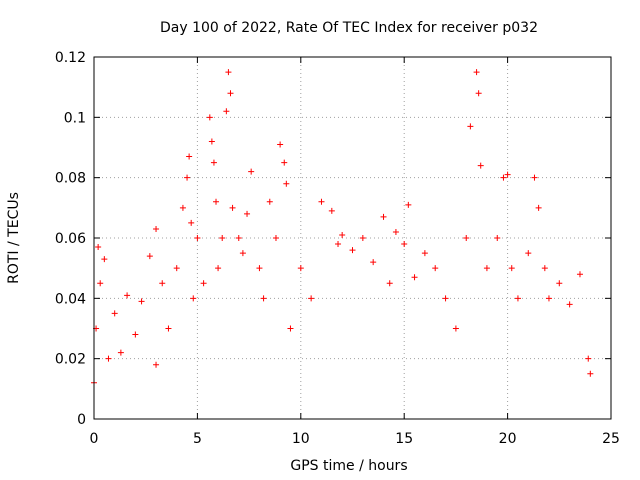  Describe the element at coordinates (14, 238) in the screenshot. I see `y-axis-label: ROTI / TECUs` at that location.